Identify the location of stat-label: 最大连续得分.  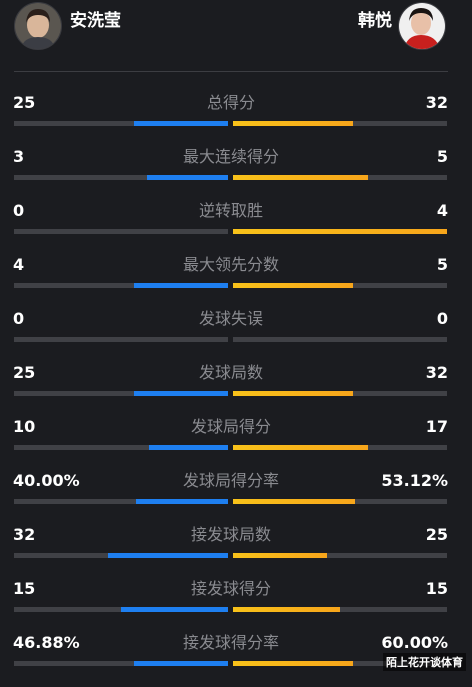
(230, 156).